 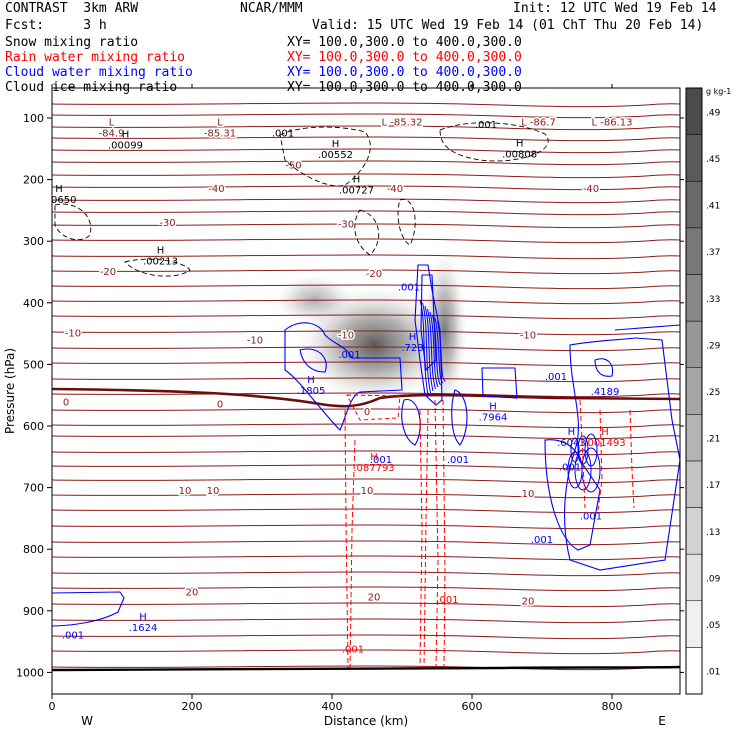 I want to click on colorbar-label: .13, so click(x=713, y=533).